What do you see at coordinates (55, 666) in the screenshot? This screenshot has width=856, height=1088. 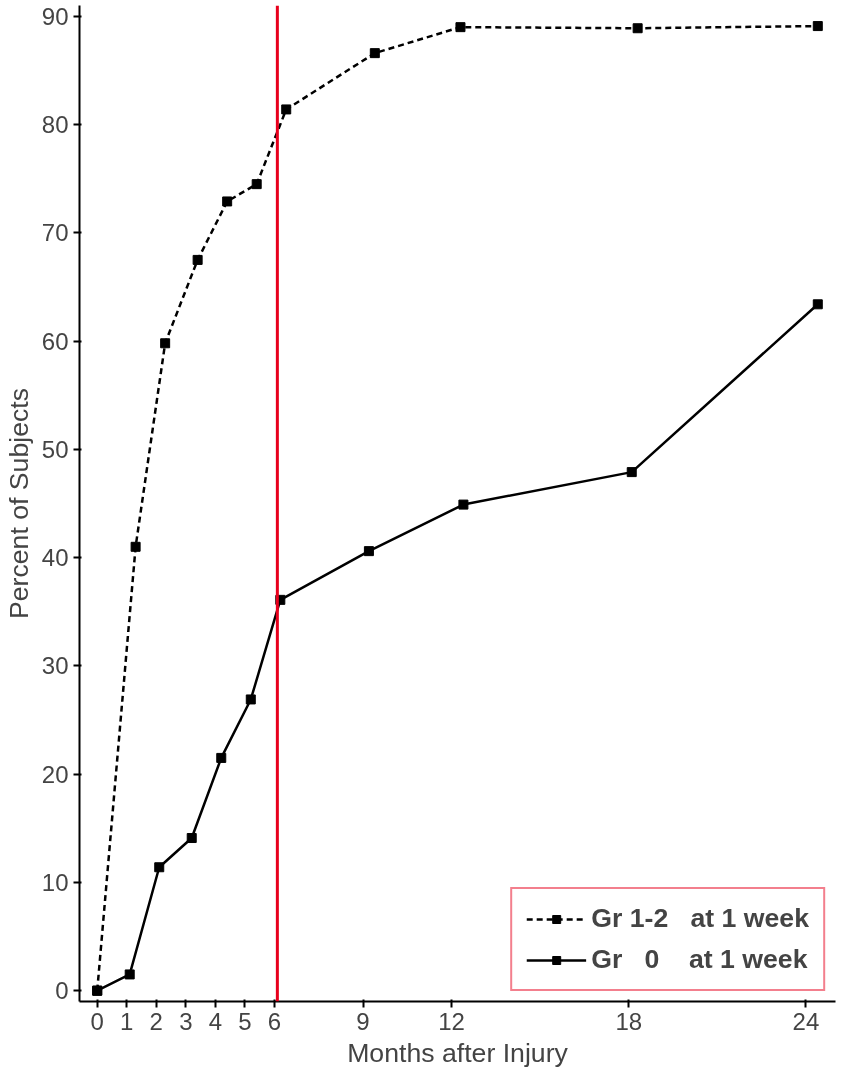 I see `y-tick-label: 30` at bounding box center [55, 666].